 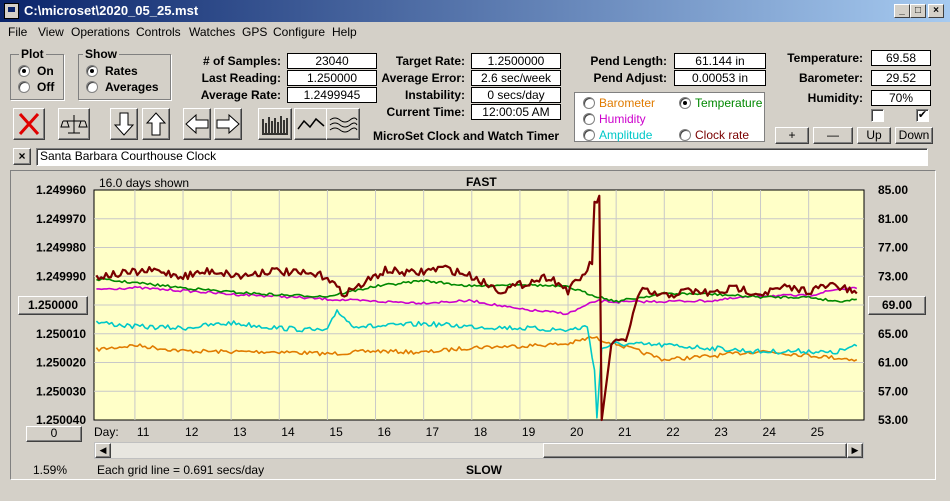 I want to click on arrow-up-icon, so click(x=156, y=124).